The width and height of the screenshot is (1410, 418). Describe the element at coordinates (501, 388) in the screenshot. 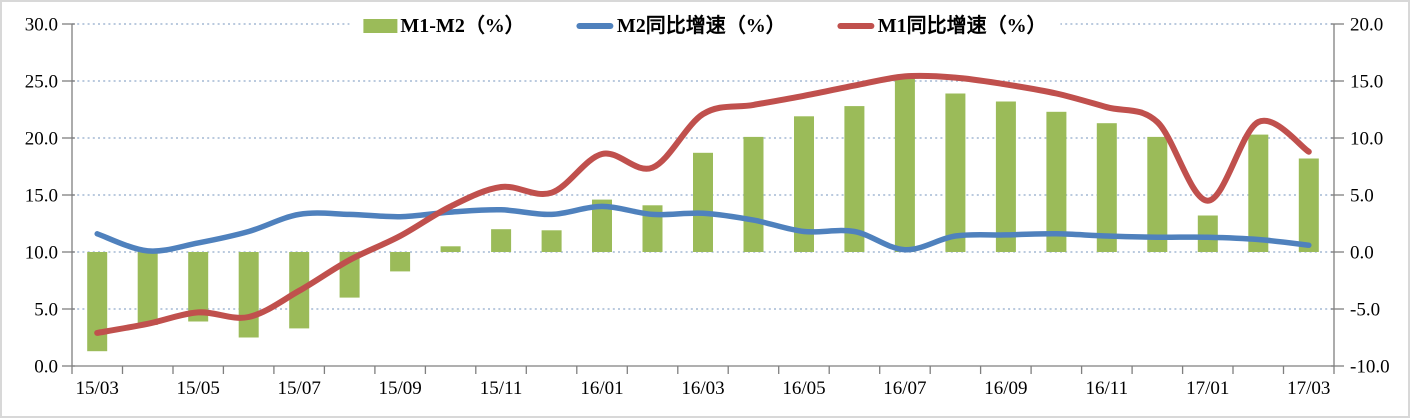

I see `x-axis-tick-label: 15/11` at that location.